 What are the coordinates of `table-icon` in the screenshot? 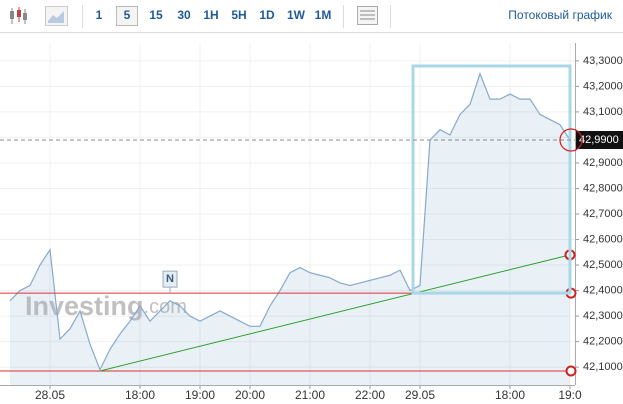 It's located at (367, 15).